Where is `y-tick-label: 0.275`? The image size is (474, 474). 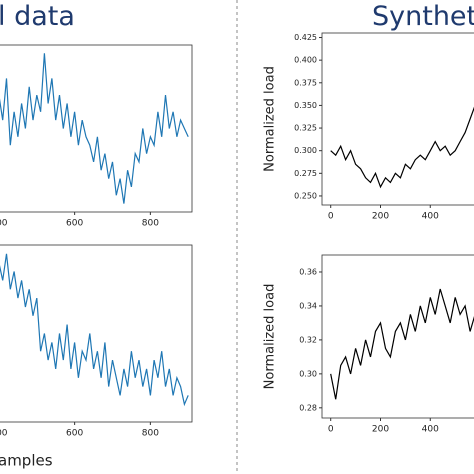
y-tick-label: 0.275 is located at coordinates (305, 173).